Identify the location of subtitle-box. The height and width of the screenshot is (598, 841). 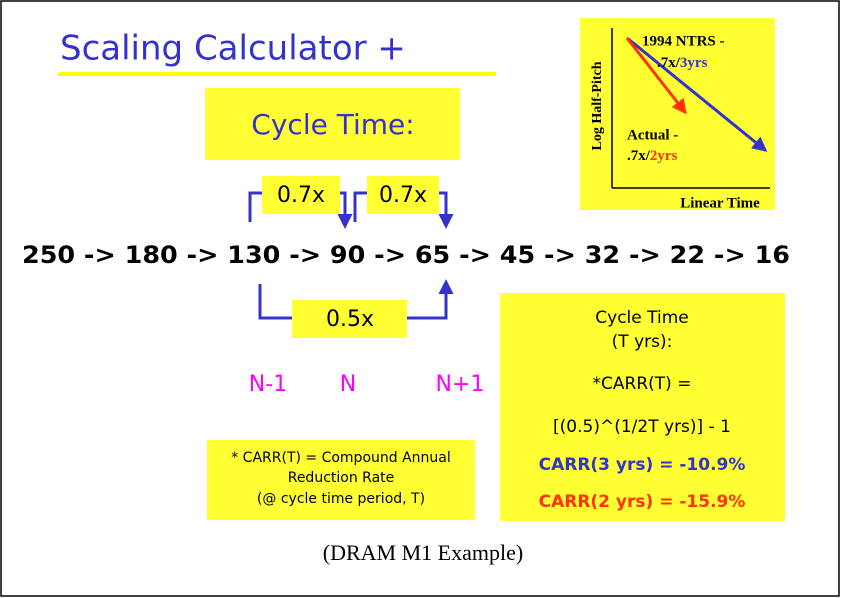
(332, 124).